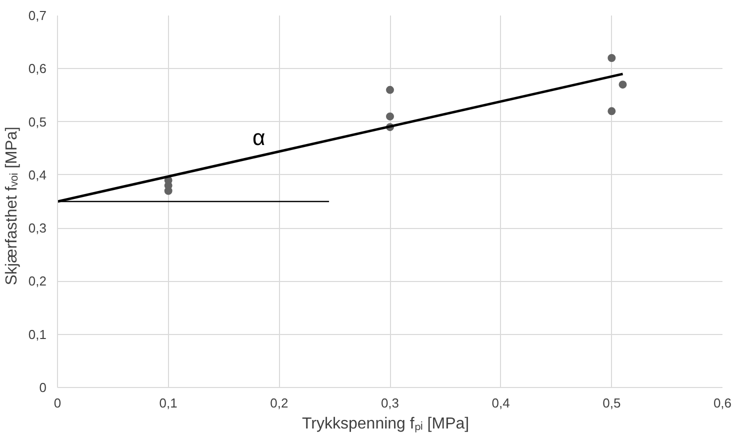  What do you see at coordinates (279, 403) in the screenshot?
I see `x-tick-label: 0,2` at bounding box center [279, 403].